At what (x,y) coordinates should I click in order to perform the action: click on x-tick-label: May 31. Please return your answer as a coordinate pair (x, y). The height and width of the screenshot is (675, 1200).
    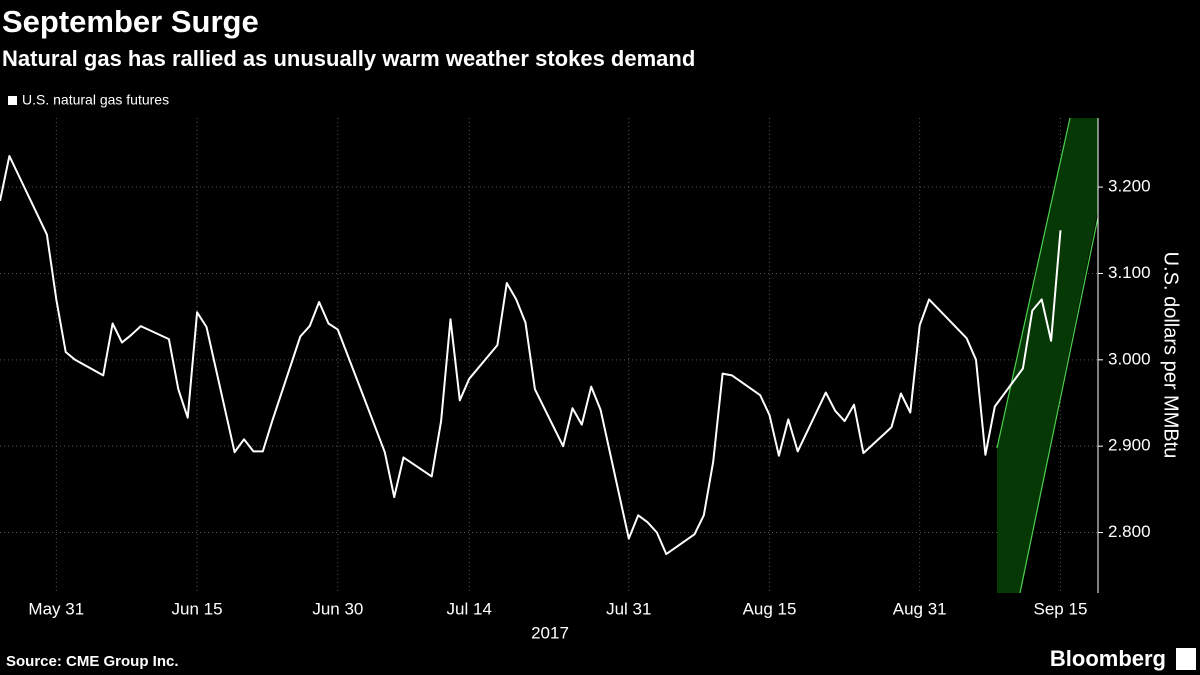
    Looking at the image, I should click on (56, 608).